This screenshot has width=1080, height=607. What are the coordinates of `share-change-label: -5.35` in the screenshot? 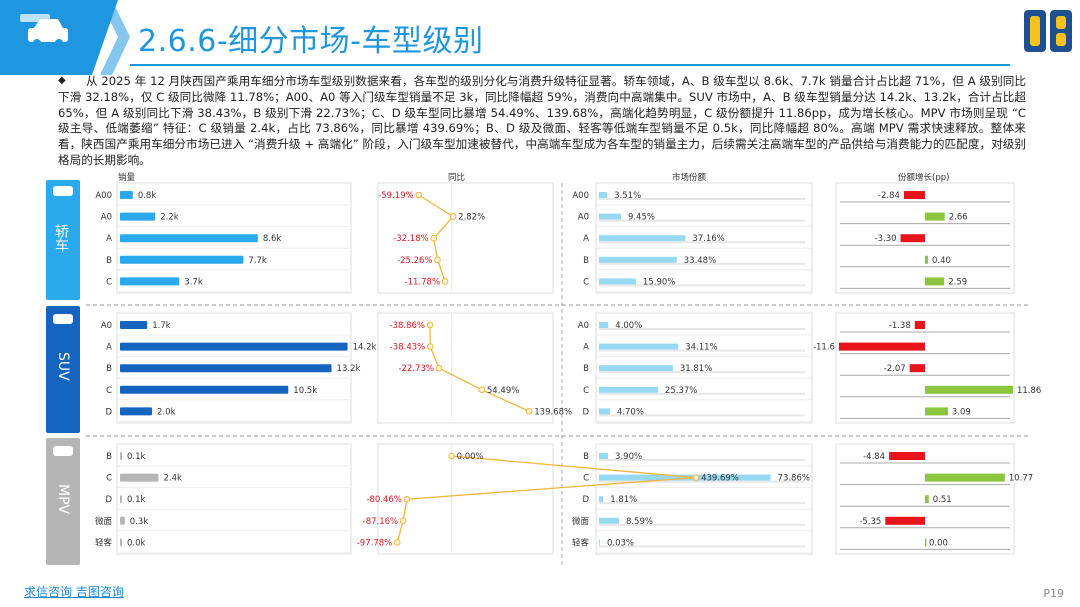 It's located at (870, 522).